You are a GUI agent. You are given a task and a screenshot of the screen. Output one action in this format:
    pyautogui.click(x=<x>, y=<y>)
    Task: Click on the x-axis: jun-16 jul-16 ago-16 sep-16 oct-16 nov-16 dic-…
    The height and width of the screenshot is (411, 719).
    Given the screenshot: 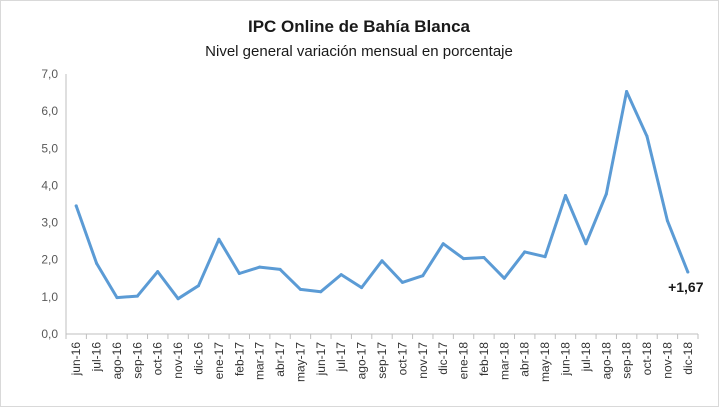 What is the action you would take?
    pyautogui.click(x=382, y=357)
    